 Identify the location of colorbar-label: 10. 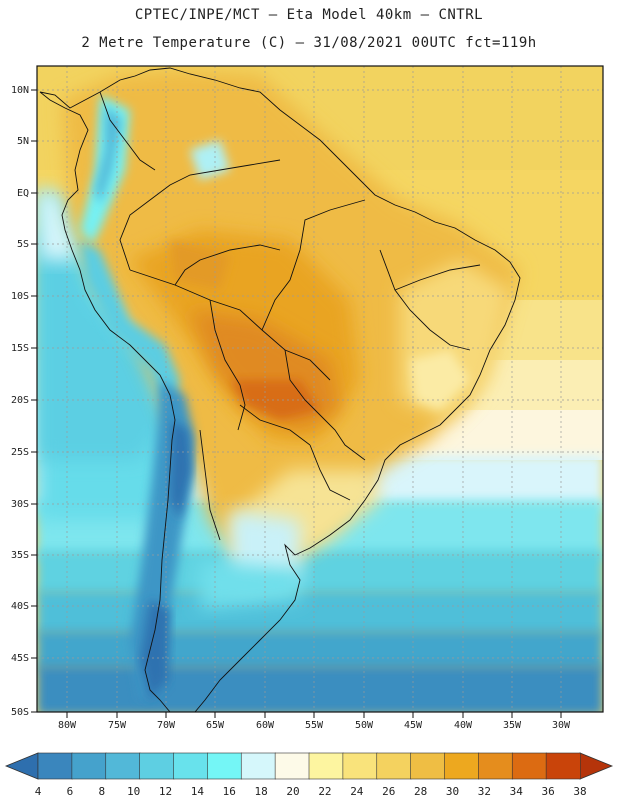
(133, 791).